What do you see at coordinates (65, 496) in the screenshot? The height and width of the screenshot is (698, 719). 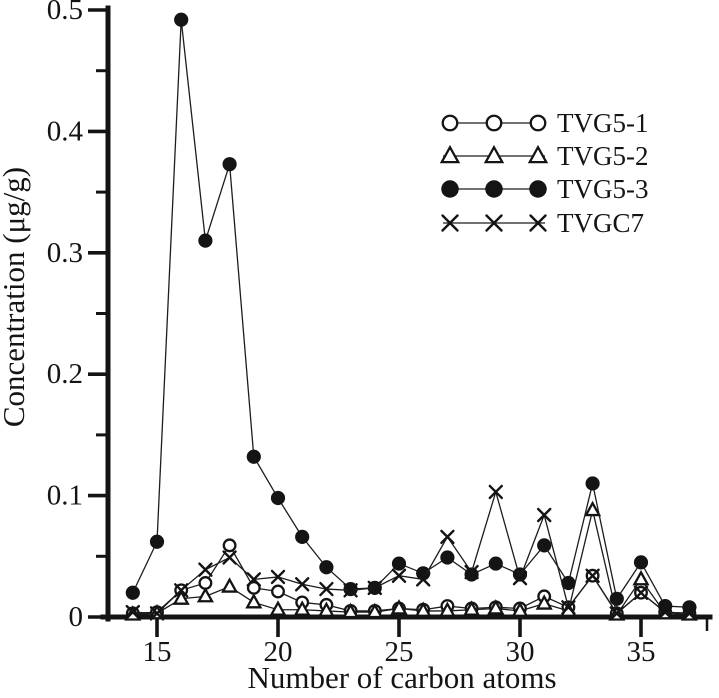 I see `y-tick-label: 0.1` at bounding box center [65, 496].